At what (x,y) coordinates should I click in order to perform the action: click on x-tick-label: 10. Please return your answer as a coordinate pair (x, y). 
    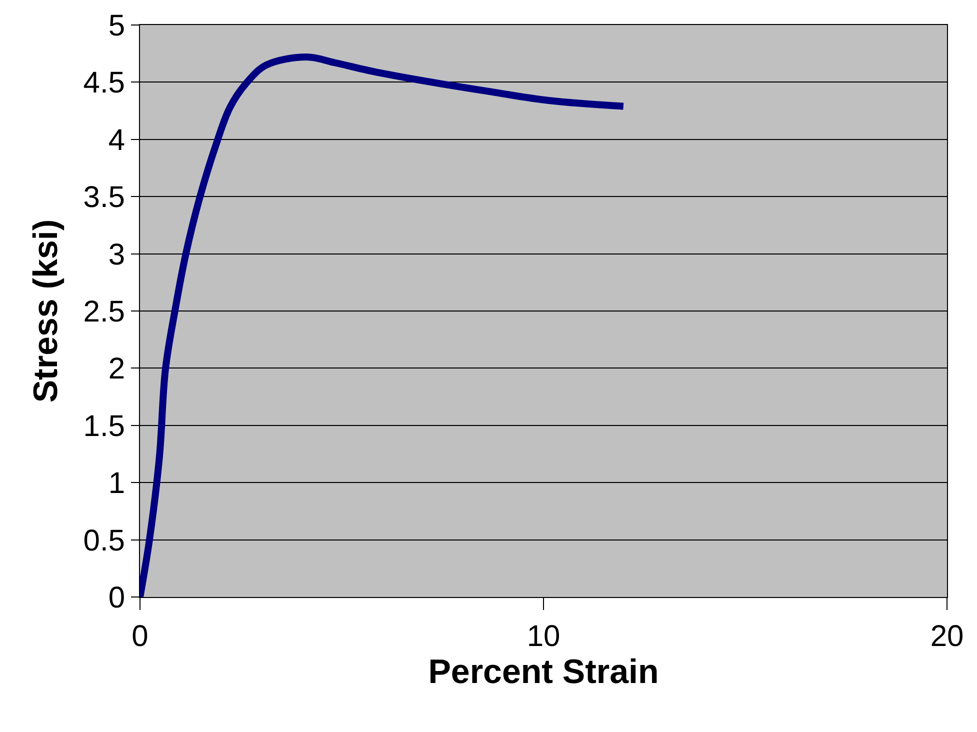
    Looking at the image, I should click on (543, 636).